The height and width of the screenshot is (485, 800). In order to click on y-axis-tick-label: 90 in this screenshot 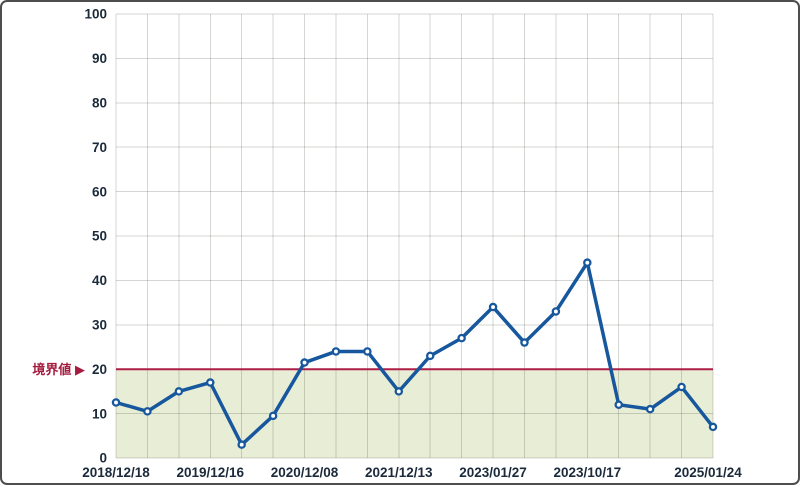, I will do `click(99, 58)`.